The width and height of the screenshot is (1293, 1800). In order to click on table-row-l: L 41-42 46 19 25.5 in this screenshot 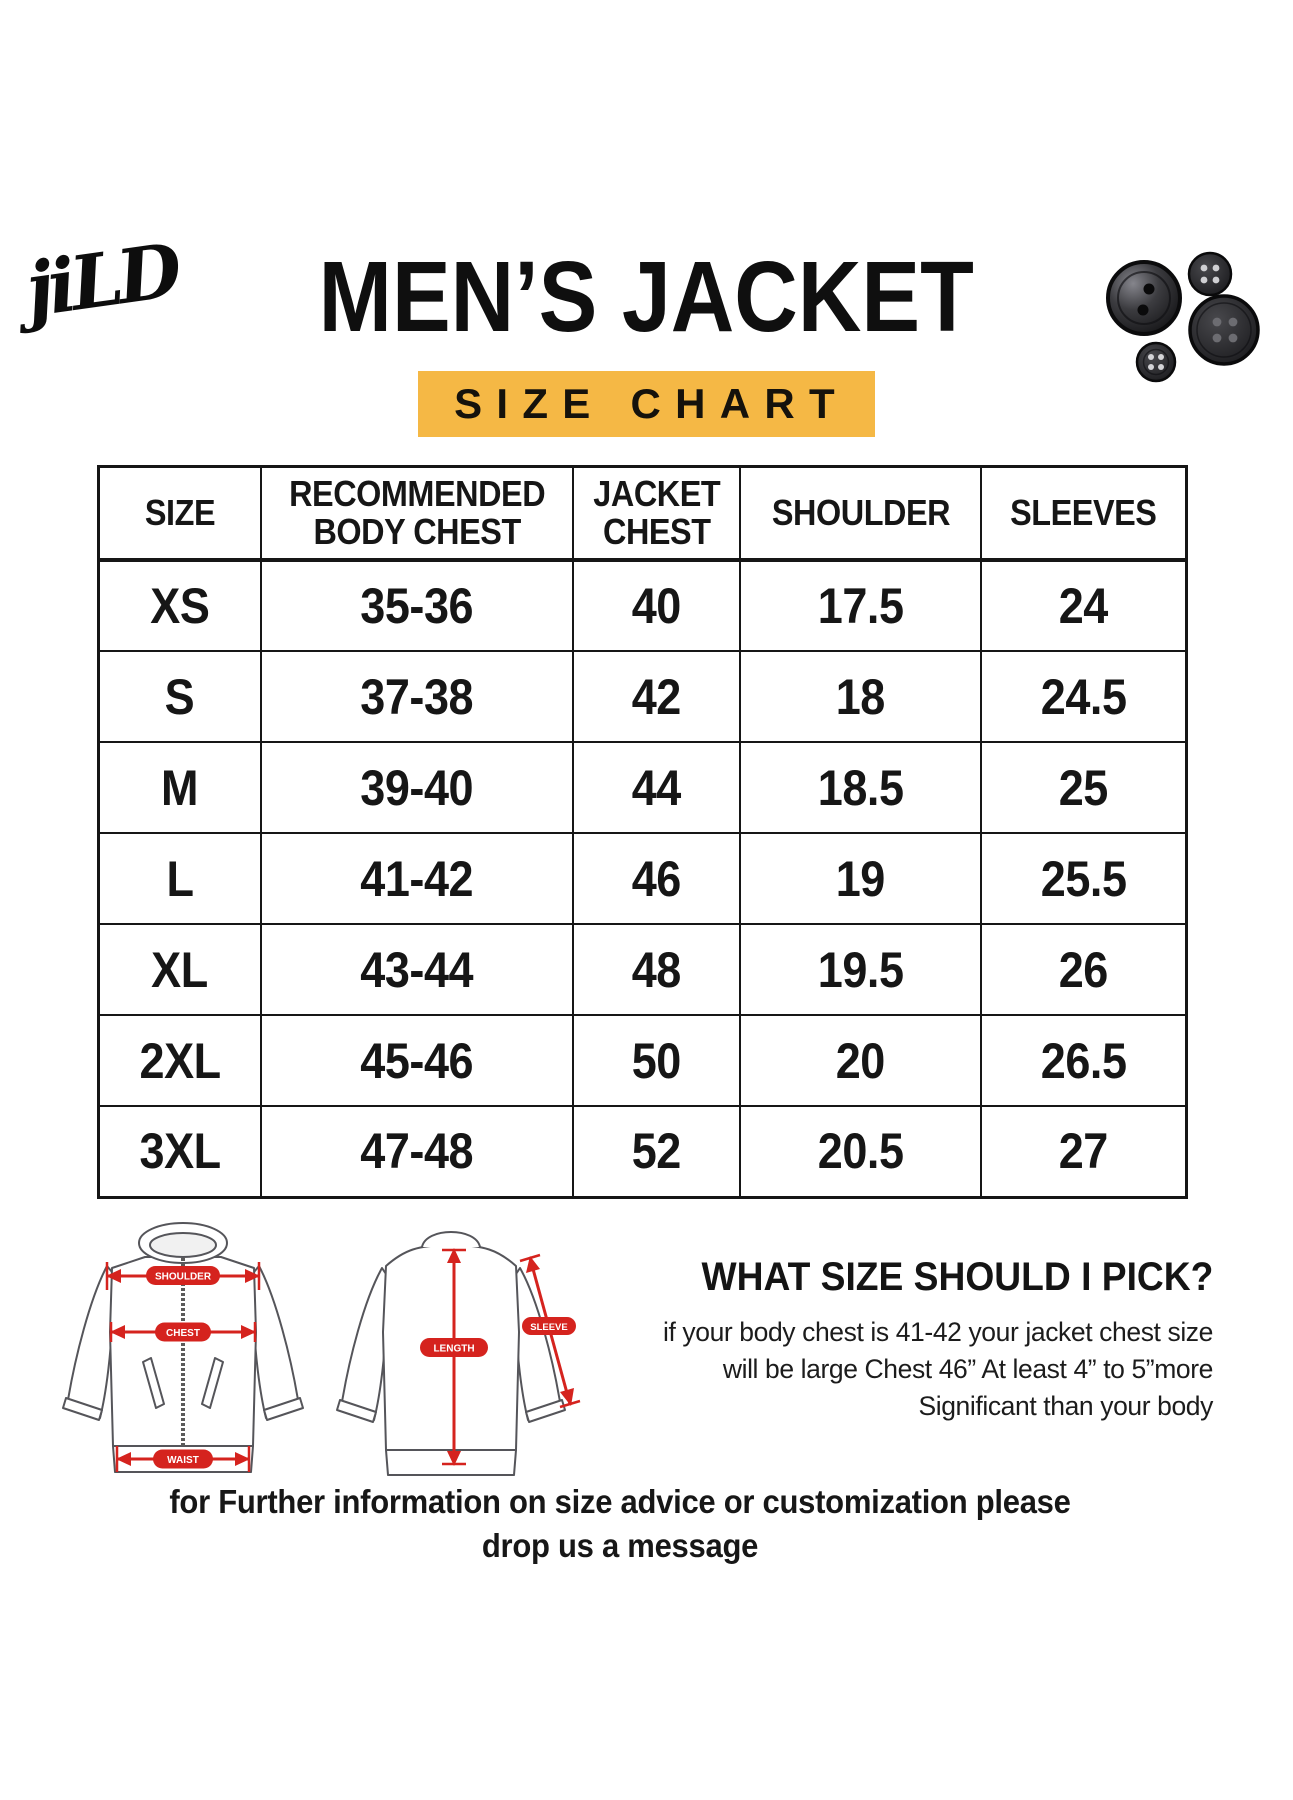, I will do `click(642, 878)`.